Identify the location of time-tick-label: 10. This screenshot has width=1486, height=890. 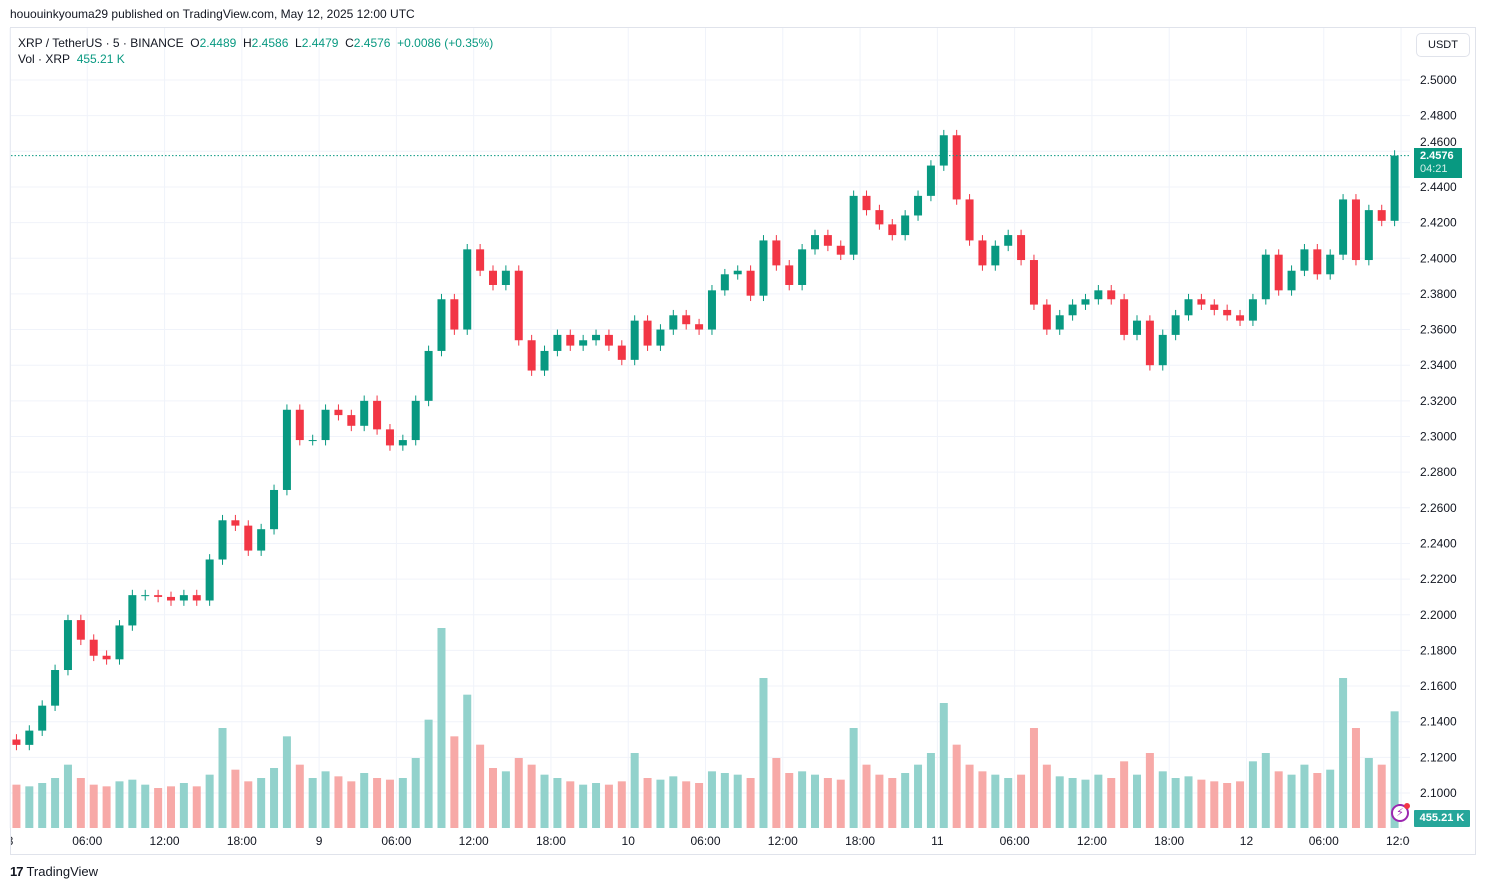
(629, 841).